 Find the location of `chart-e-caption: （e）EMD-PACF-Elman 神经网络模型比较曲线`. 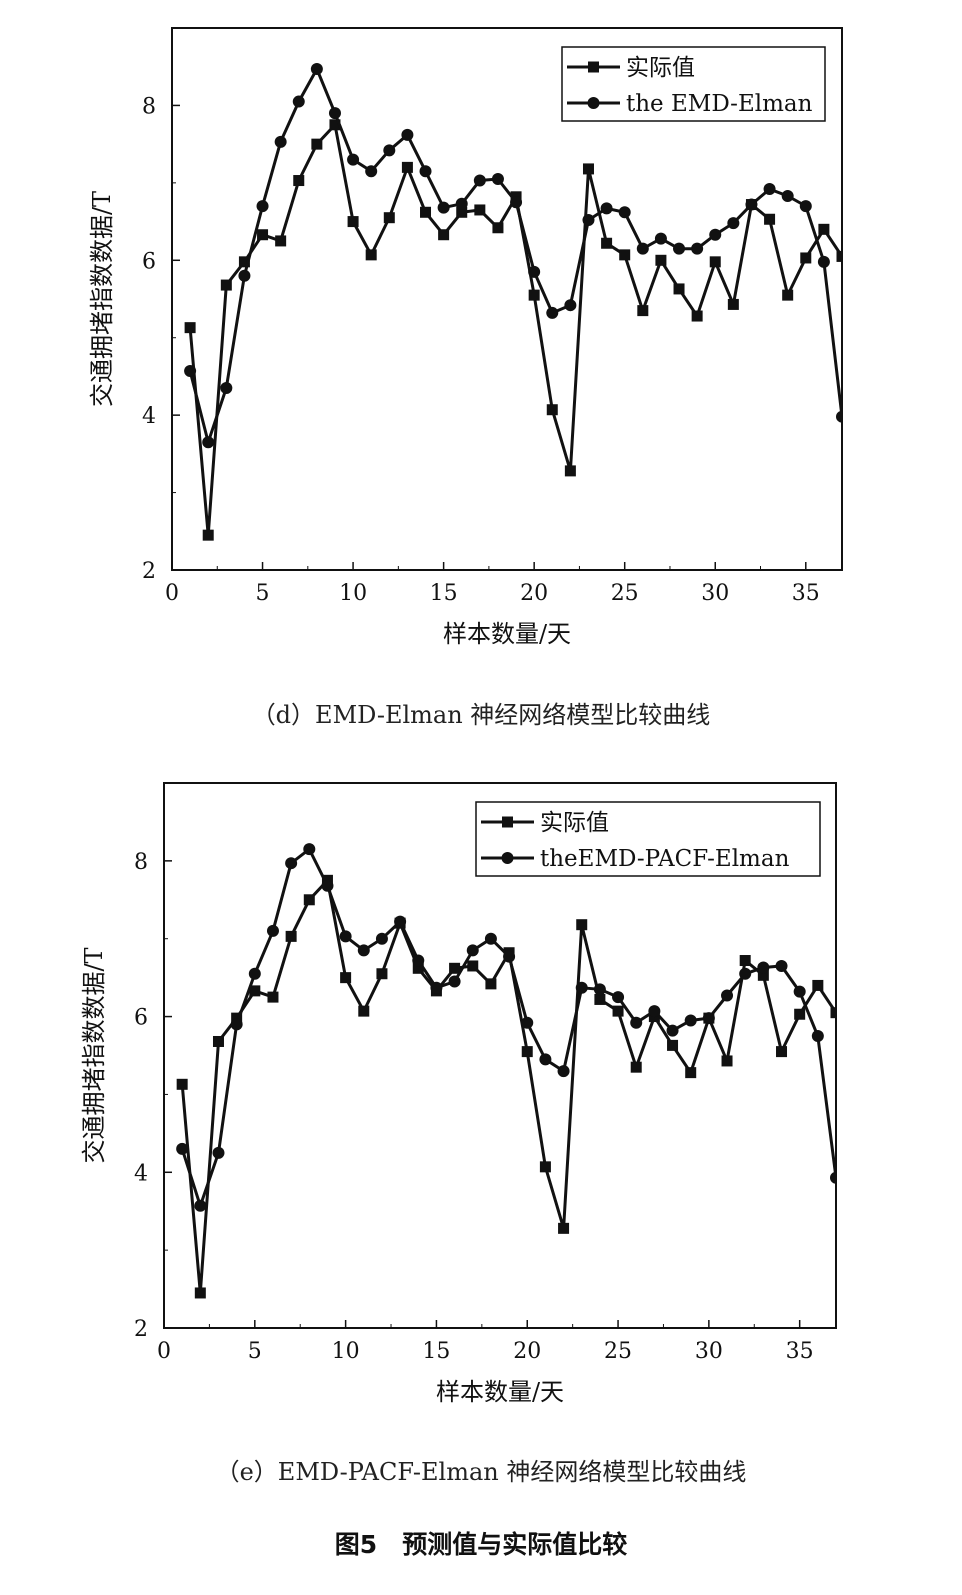

chart-e-caption: （e）EMD-PACF-Elman 神经网络模型比较曲线 is located at coordinates (481, 1472).